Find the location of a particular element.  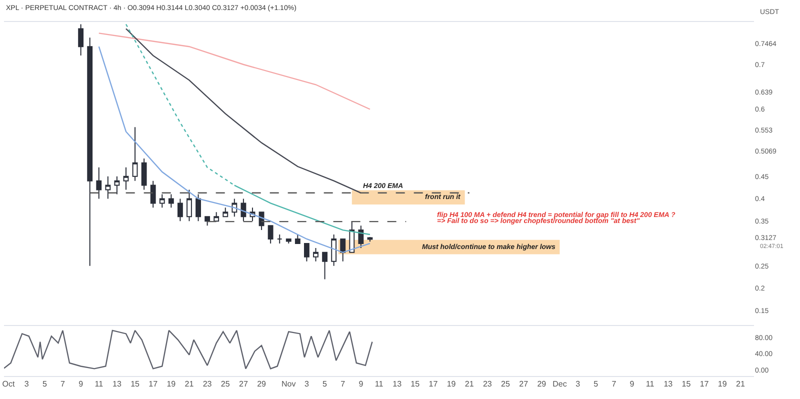

x-tick-label: Oct is located at coordinates (9, 384).